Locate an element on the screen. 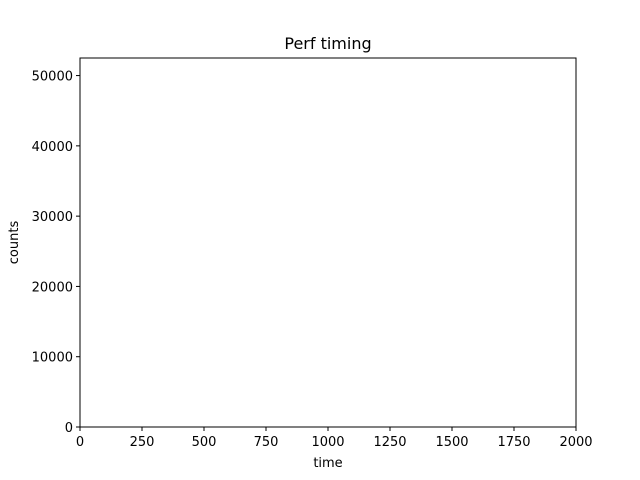 The image size is (640, 480). x-tick-label: 750 is located at coordinates (266, 442).